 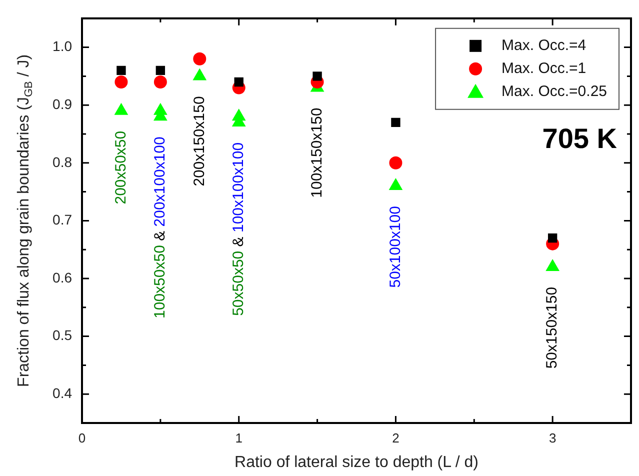 What do you see at coordinates (62, 162) in the screenshot?
I see `y-tick-label: 0.8` at bounding box center [62, 162].